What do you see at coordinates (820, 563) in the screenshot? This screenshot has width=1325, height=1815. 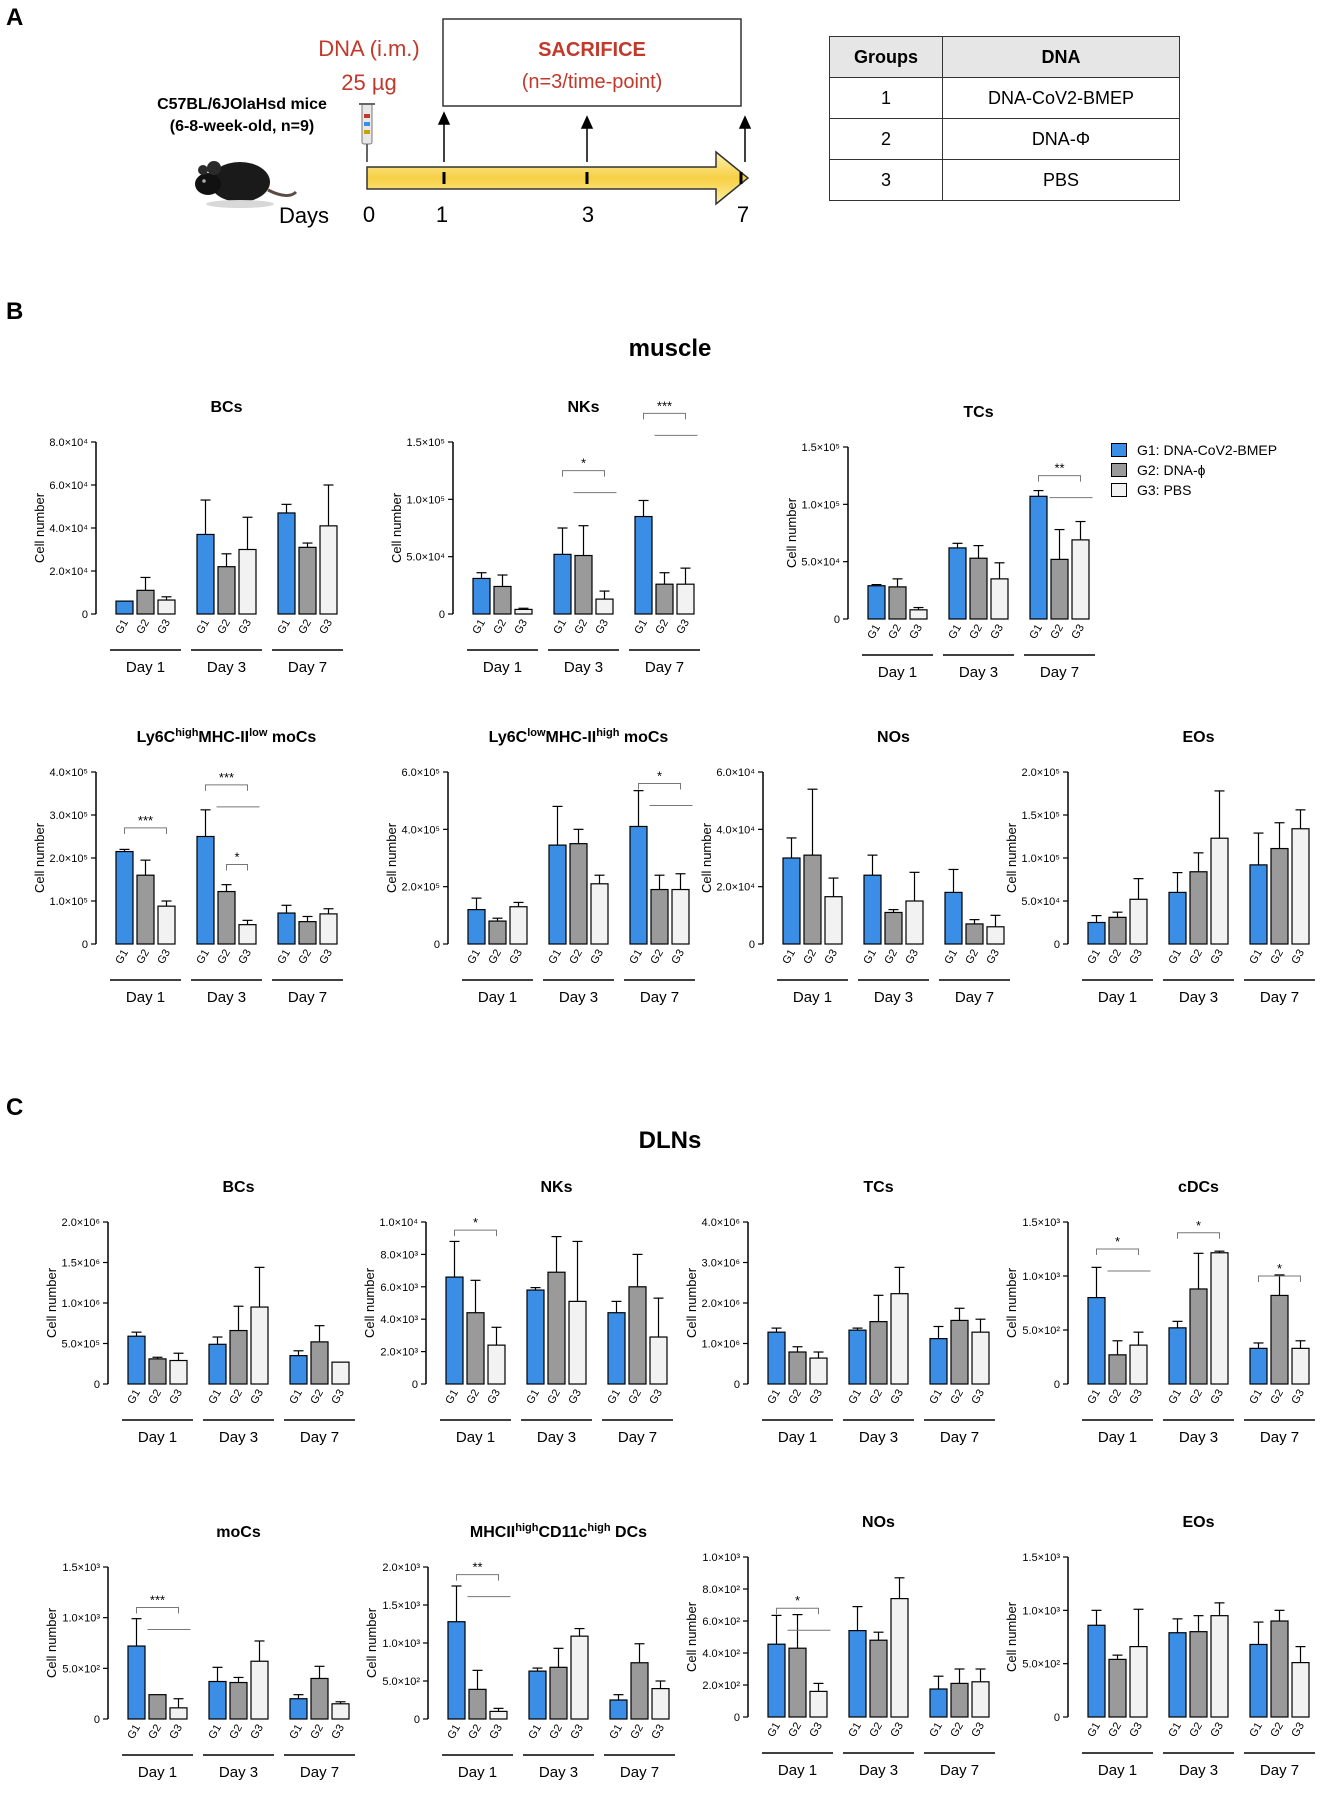 I see `y-tick-label: 5.0×10⁴` at bounding box center [820, 563].